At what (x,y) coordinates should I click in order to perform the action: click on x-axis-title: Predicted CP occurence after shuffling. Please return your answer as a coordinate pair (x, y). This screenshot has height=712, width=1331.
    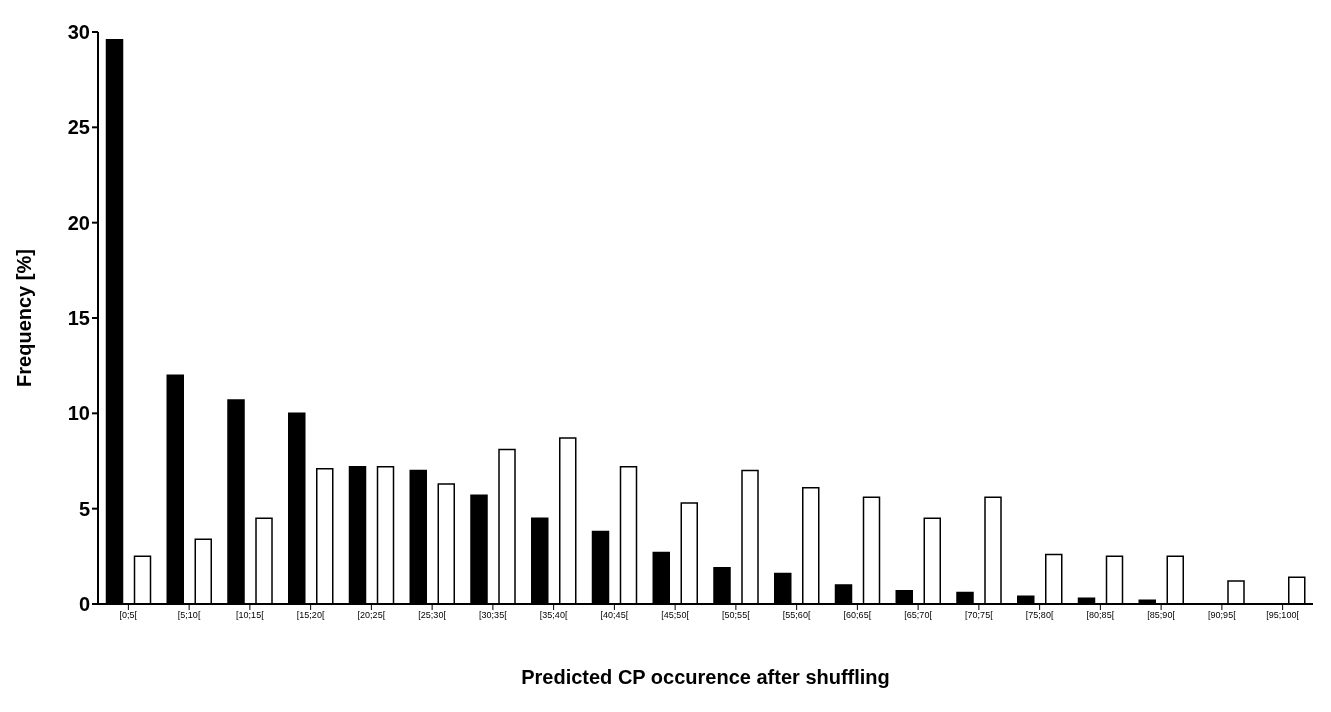
    Looking at the image, I should click on (705, 677).